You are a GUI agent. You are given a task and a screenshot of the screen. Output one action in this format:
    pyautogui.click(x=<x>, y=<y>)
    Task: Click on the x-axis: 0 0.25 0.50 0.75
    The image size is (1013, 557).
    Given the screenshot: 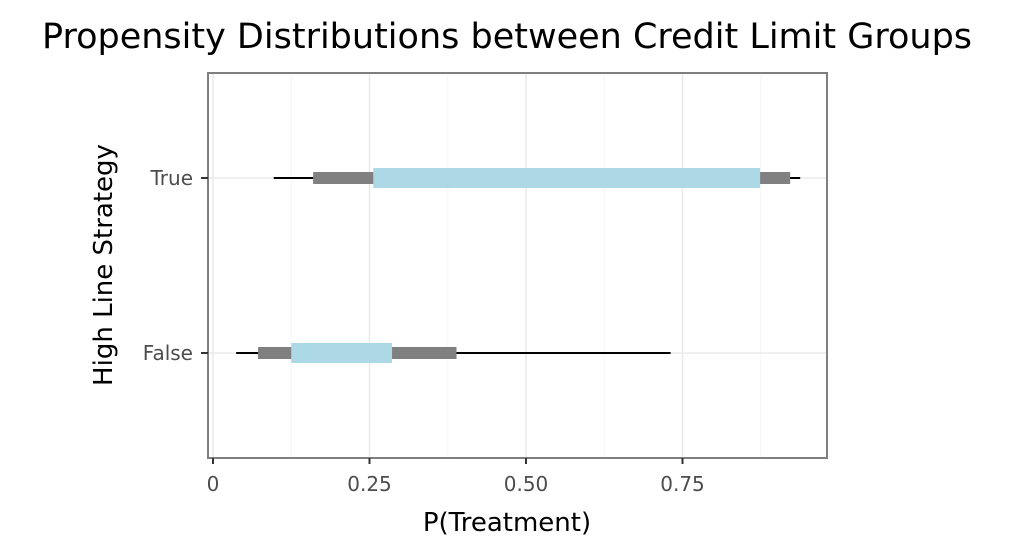 What is the action you would take?
    pyautogui.click(x=456, y=477)
    